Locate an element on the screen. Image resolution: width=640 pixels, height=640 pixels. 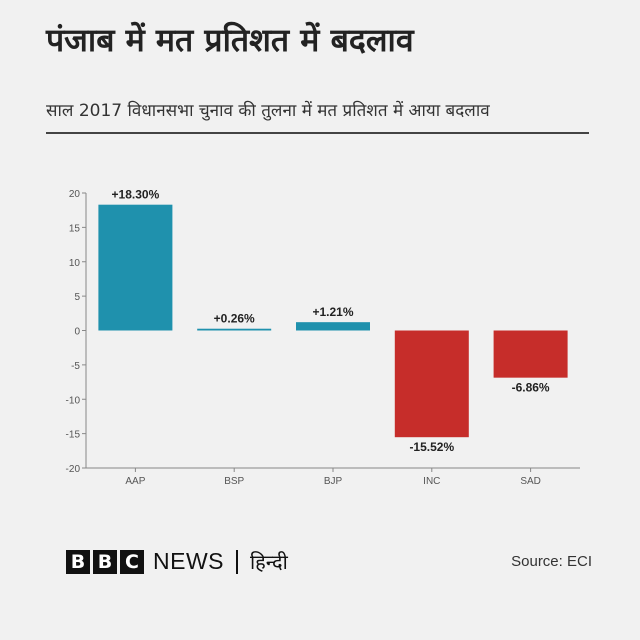
bar-inc is located at coordinates (431, 384).